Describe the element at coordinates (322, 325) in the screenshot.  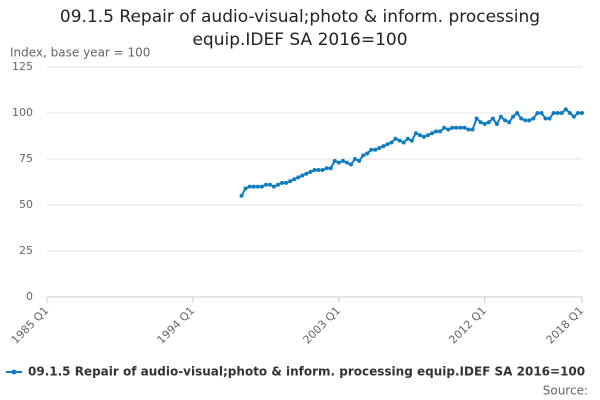
I see `x-tick-label: 2003 Q1` at that location.